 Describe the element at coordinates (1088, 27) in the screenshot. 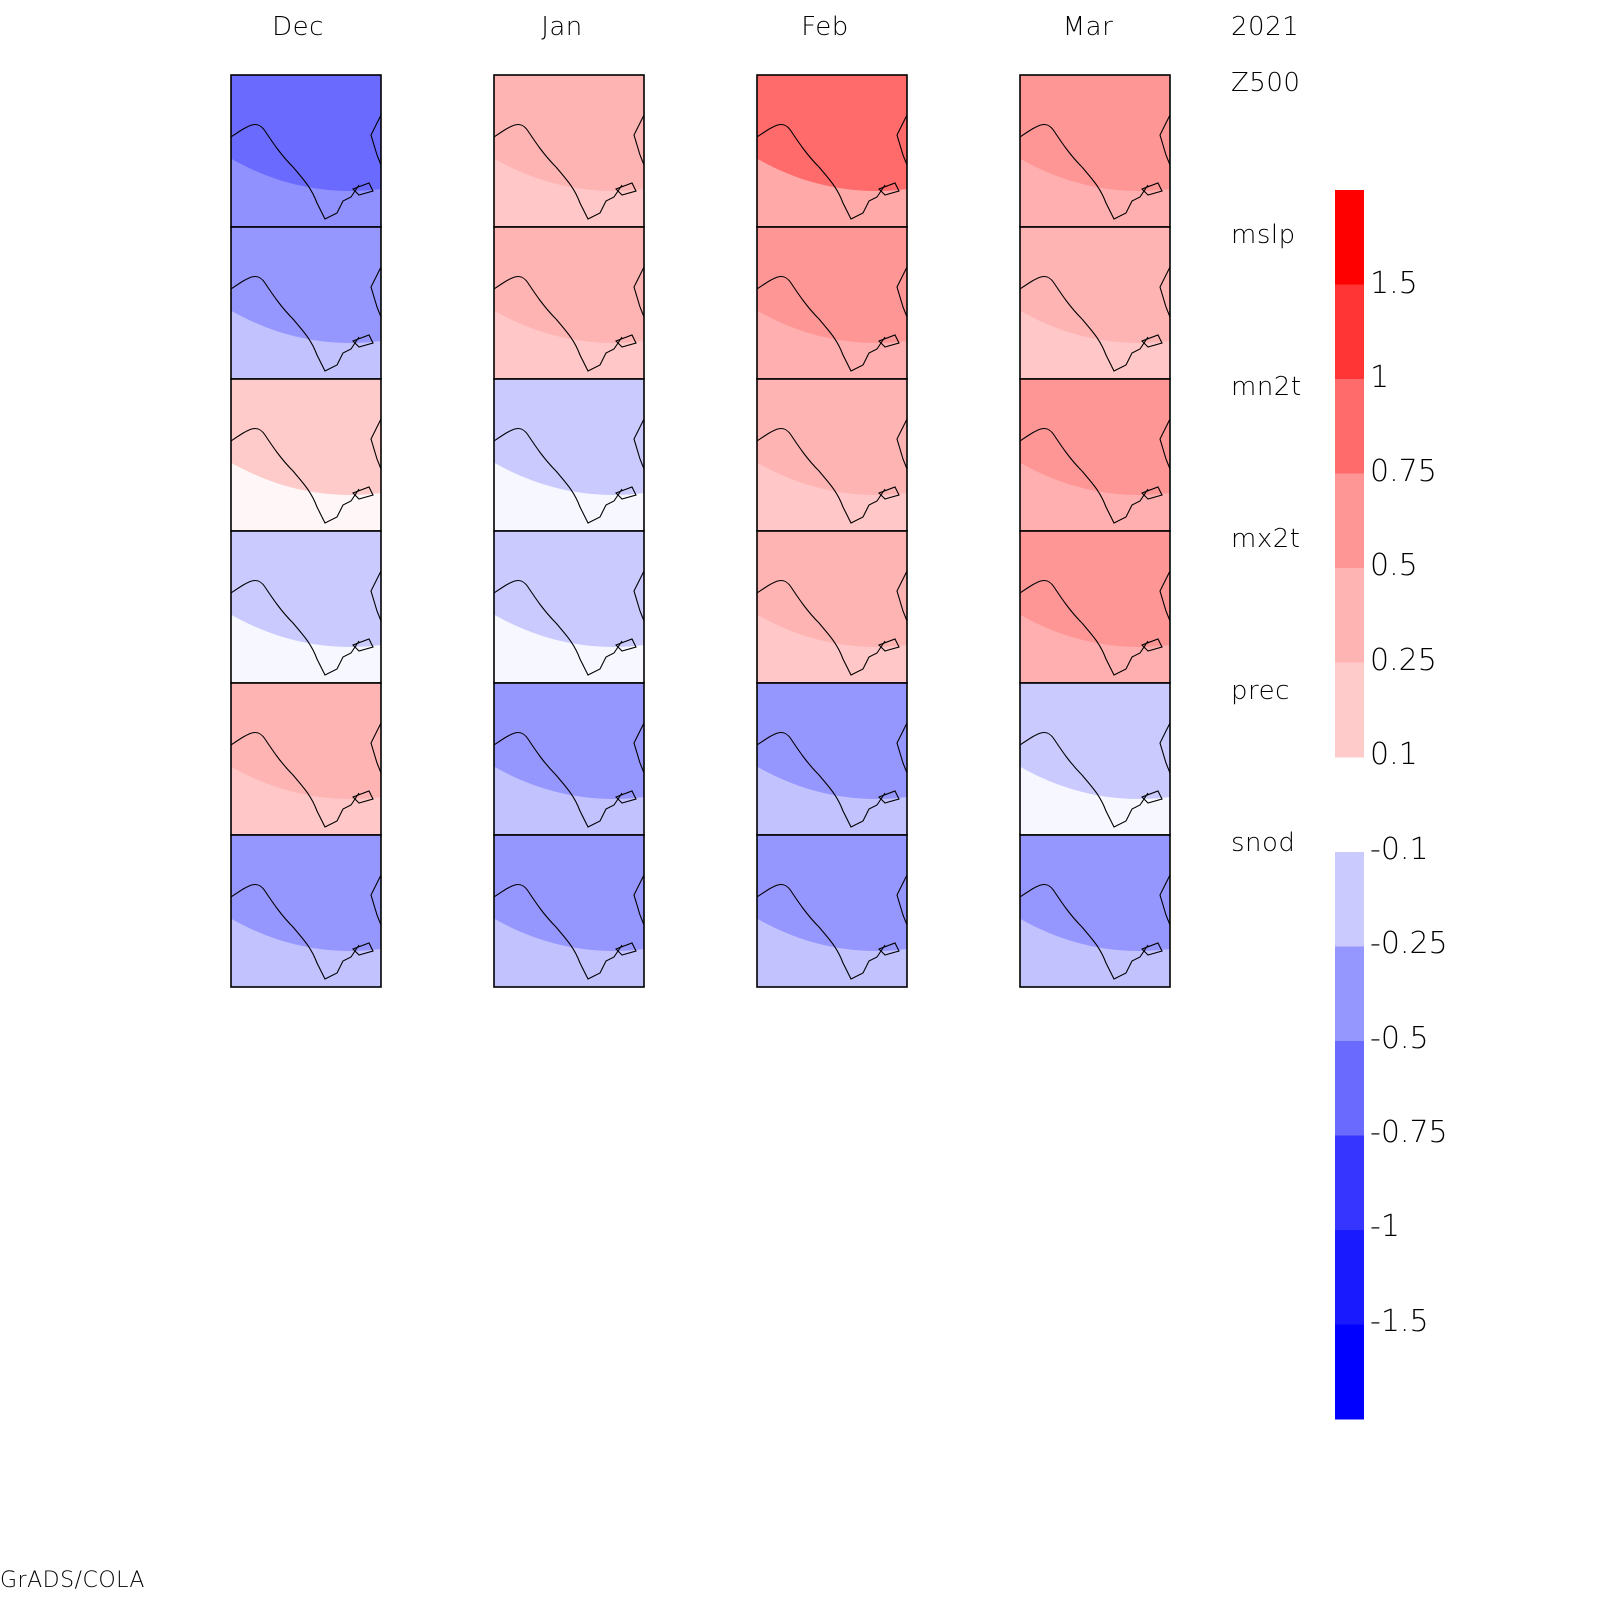

I see `month-label-mar: Mar` at that location.